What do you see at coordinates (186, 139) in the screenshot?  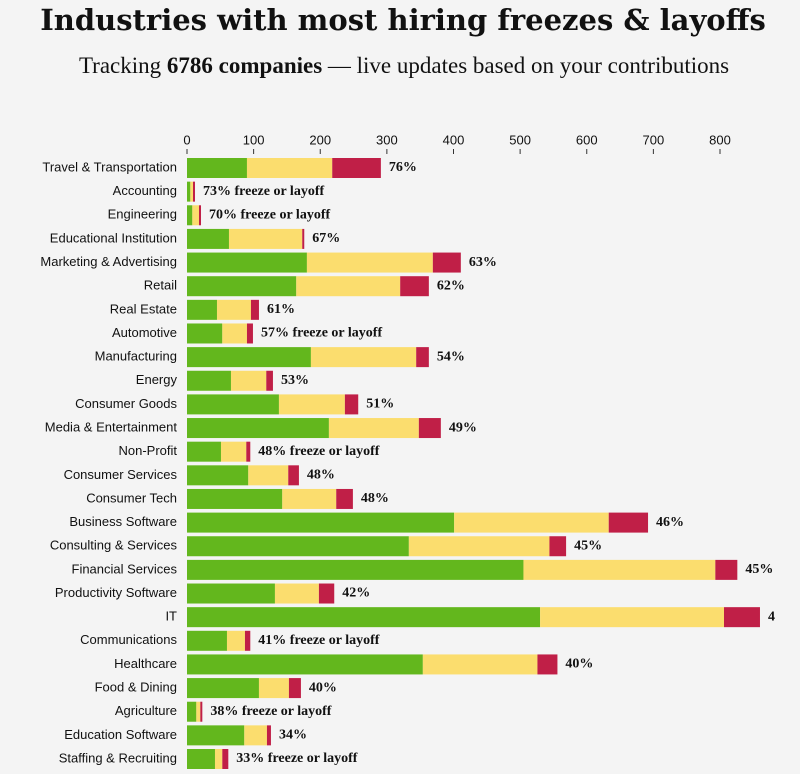 I see `x-tick-label: 0` at bounding box center [186, 139].